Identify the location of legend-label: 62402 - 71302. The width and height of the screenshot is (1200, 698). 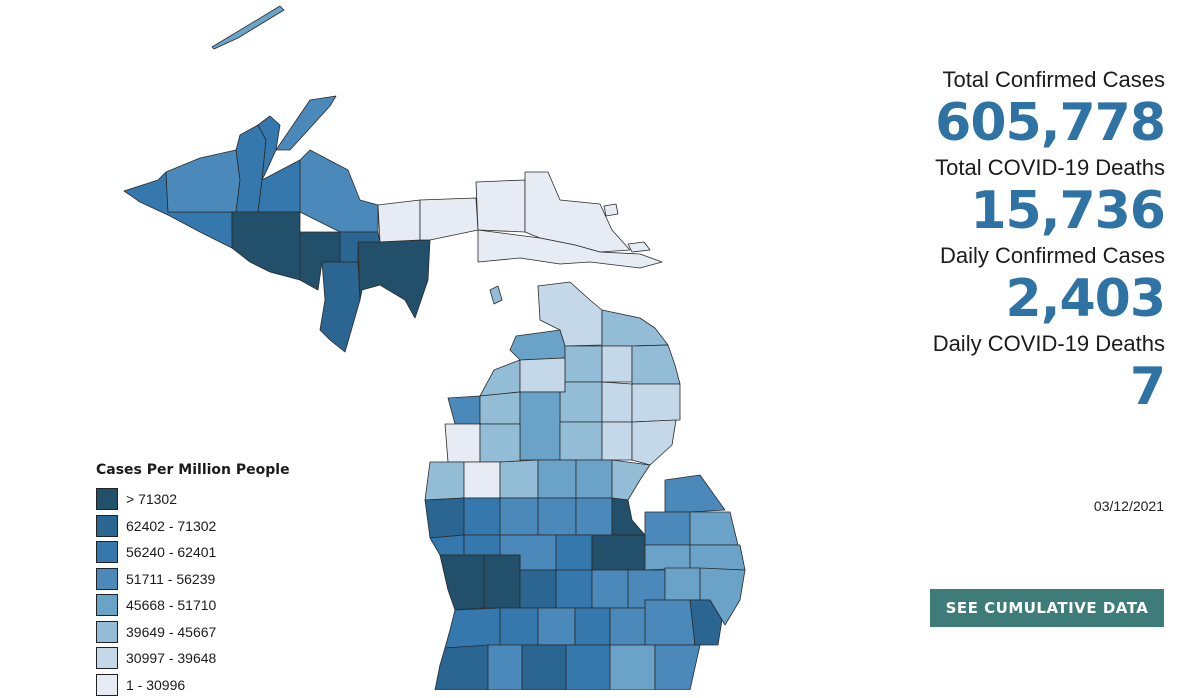
(171, 526).